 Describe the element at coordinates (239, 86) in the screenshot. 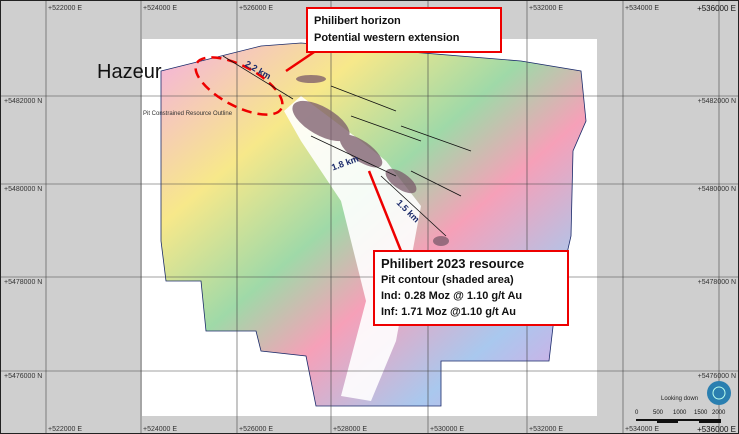

I see `hazeur-dashed-outline` at that location.